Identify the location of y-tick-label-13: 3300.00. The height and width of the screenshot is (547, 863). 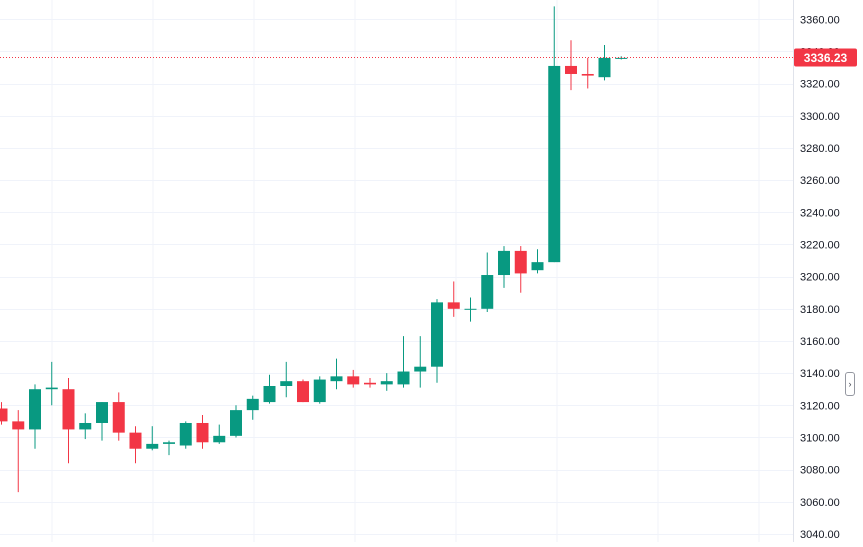
(820, 117).